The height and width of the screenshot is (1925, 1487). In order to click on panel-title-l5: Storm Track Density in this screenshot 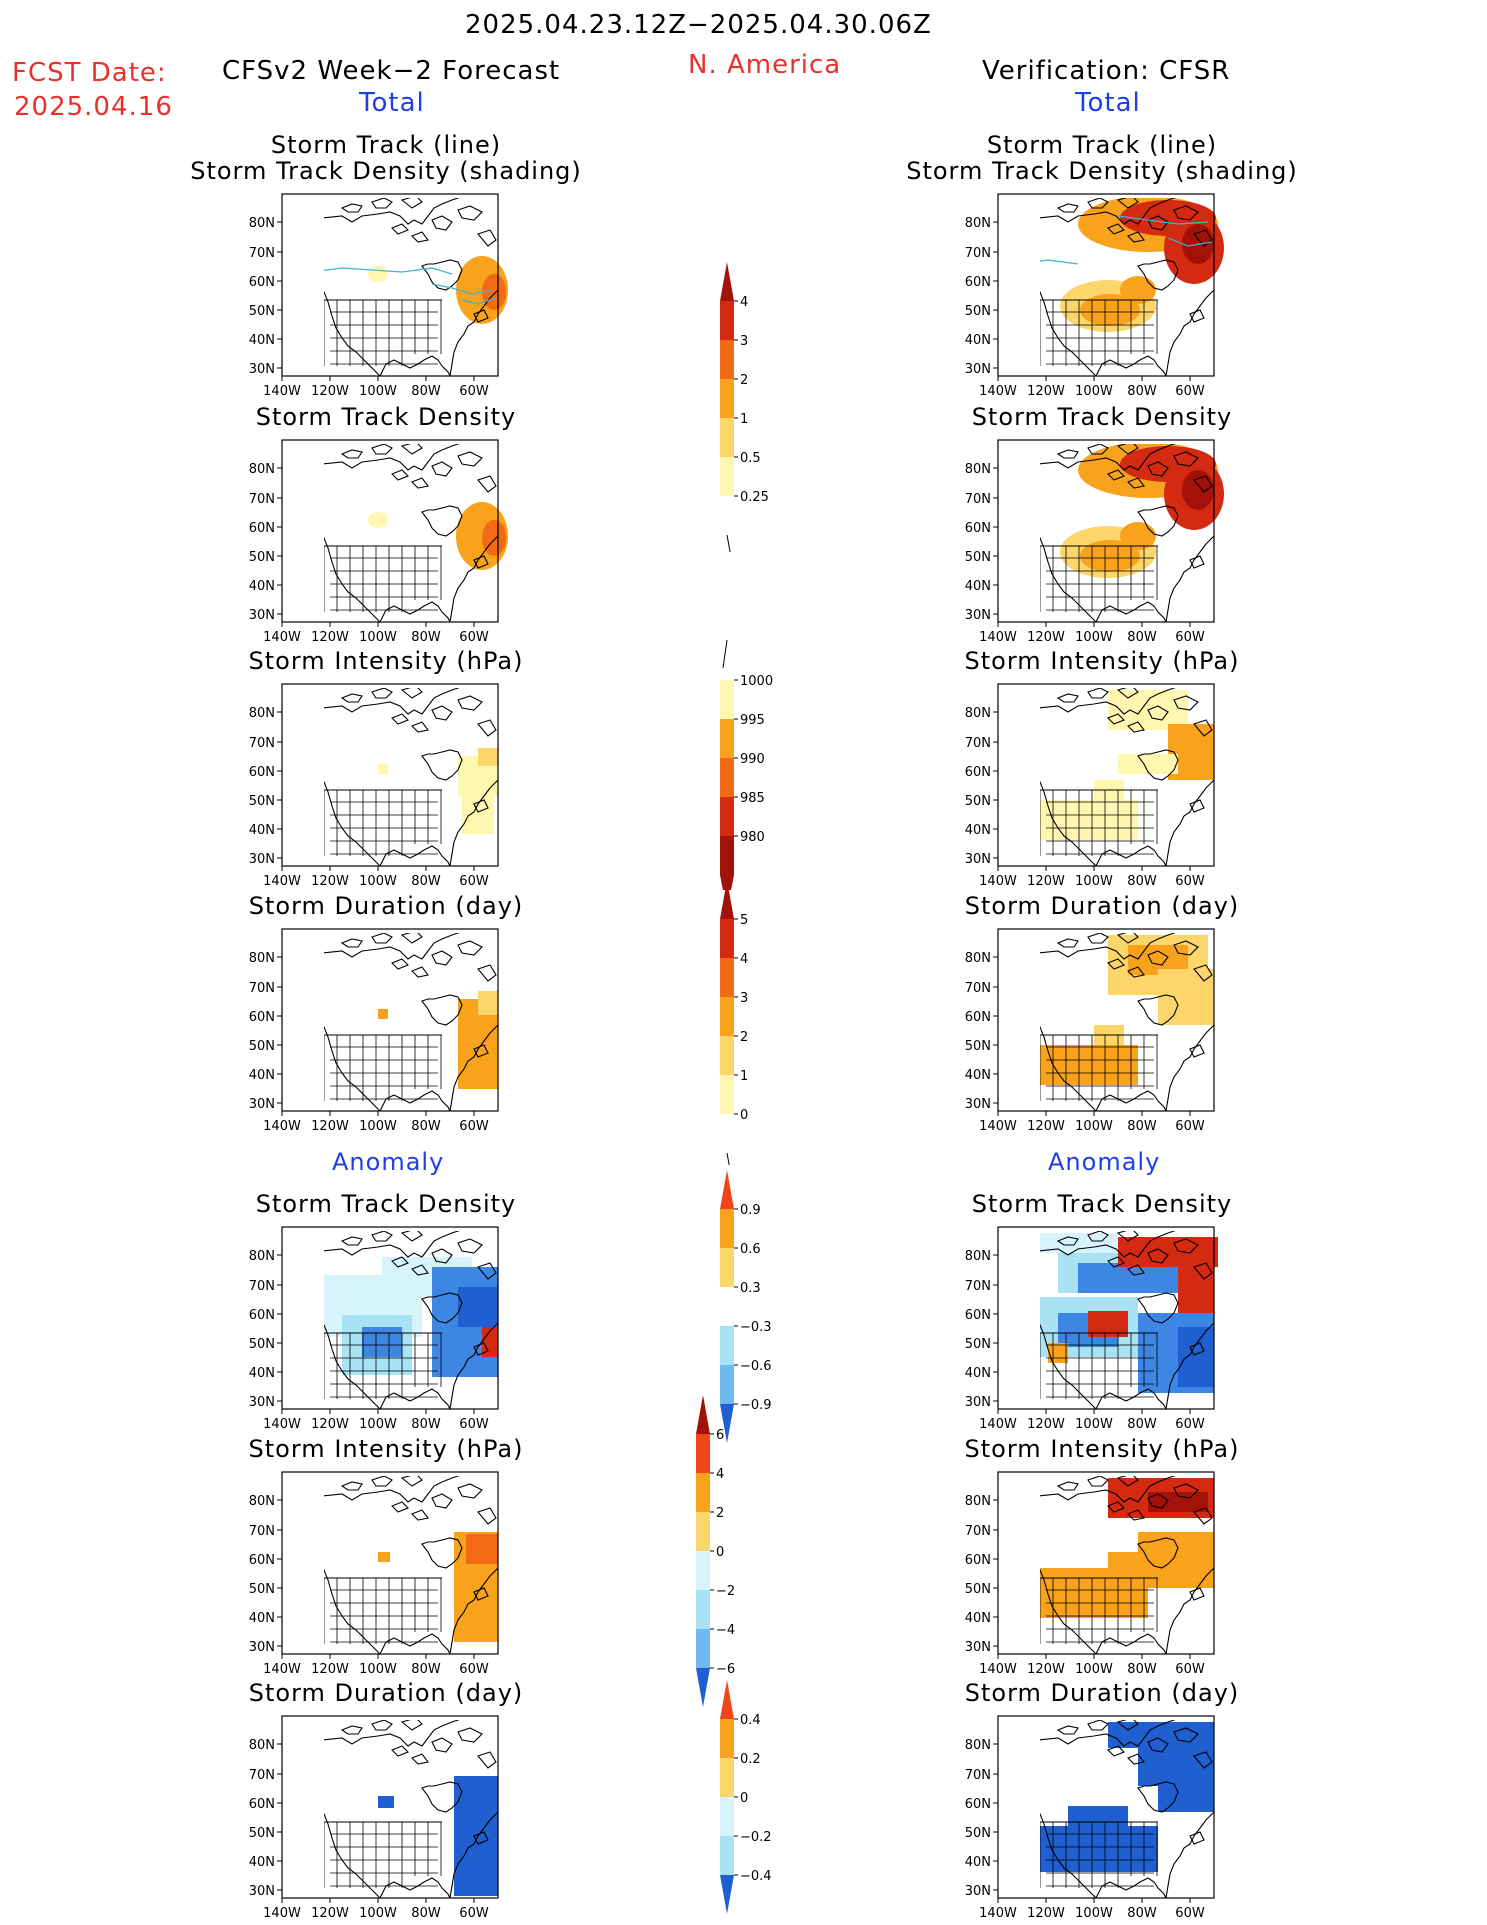, I will do `click(386, 1204)`.